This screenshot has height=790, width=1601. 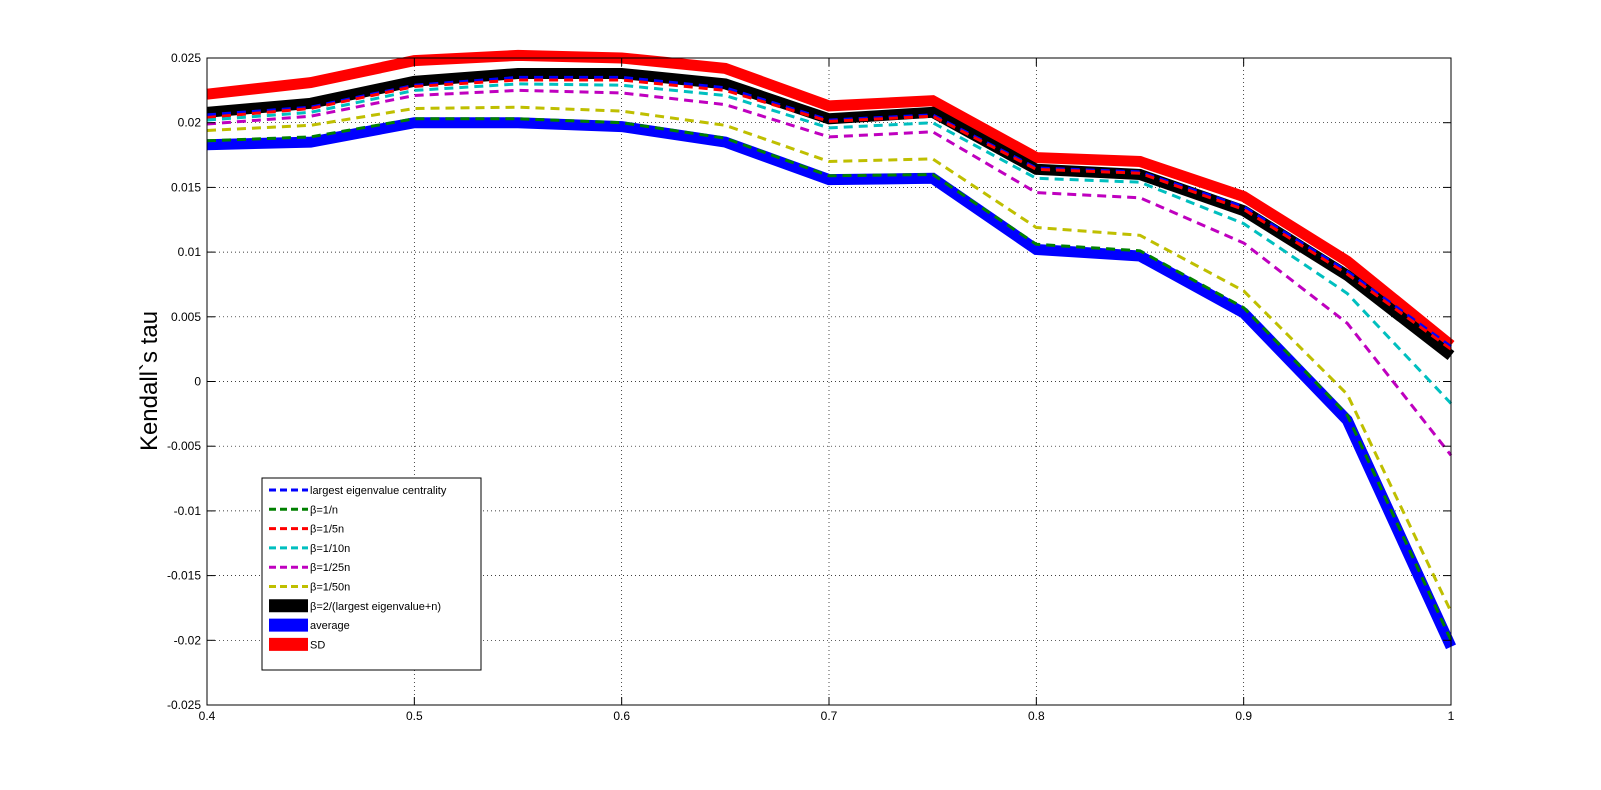 I want to click on x-tick-label: 0.6, so click(x=621, y=716).